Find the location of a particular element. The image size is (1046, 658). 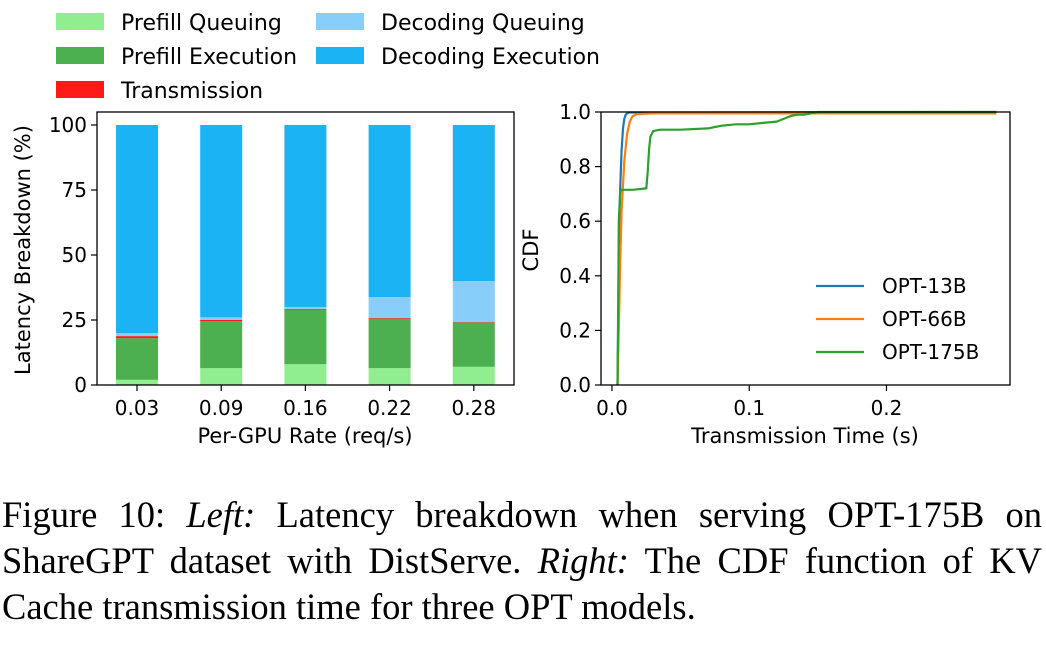

bar-y-tick-label: 0 is located at coordinates (80, 385).